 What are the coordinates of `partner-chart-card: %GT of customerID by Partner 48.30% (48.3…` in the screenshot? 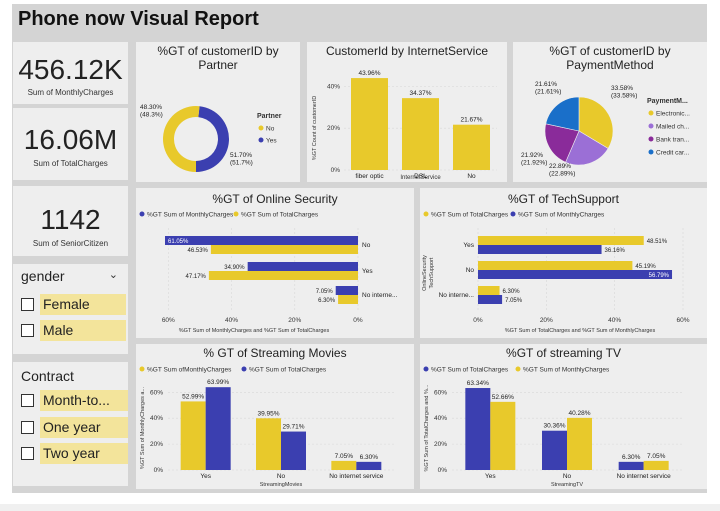 It's located at (218, 112).